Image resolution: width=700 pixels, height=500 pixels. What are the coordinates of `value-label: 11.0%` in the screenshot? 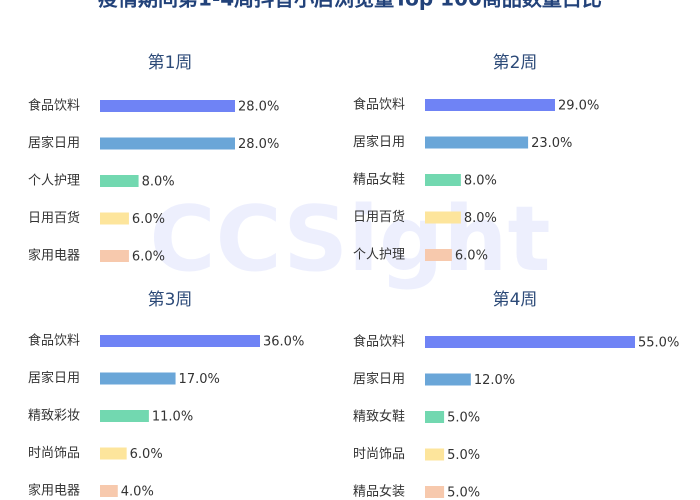 It's located at (172, 417).